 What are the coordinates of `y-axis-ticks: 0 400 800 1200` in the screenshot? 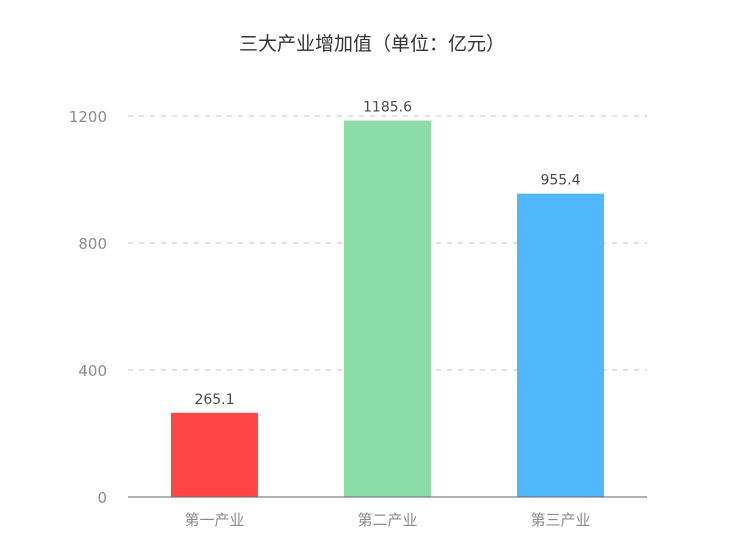 It's located at (88, 307).